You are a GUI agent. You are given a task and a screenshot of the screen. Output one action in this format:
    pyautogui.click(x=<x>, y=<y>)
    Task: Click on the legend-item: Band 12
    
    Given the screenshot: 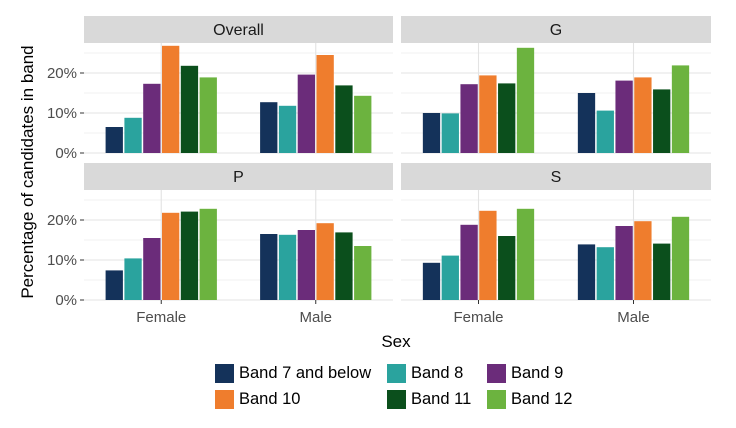 What is the action you would take?
    pyautogui.click(x=541, y=399)
    